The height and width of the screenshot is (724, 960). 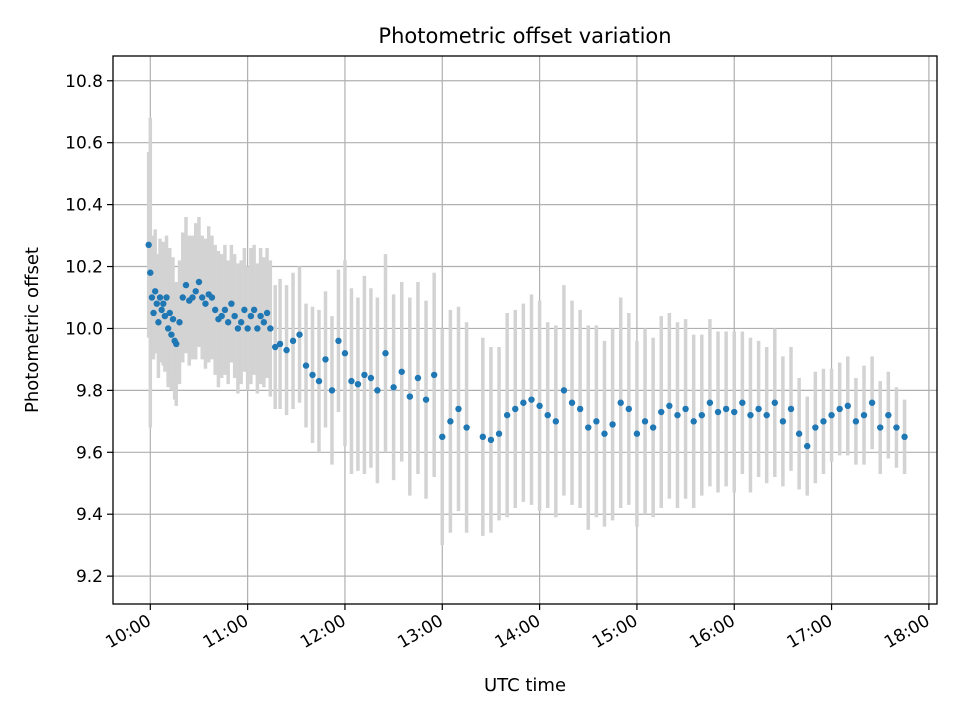 What do you see at coordinates (89, 577) in the screenshot?
I see `y-tick-label: 9.2` at bounding box center [89, 577].